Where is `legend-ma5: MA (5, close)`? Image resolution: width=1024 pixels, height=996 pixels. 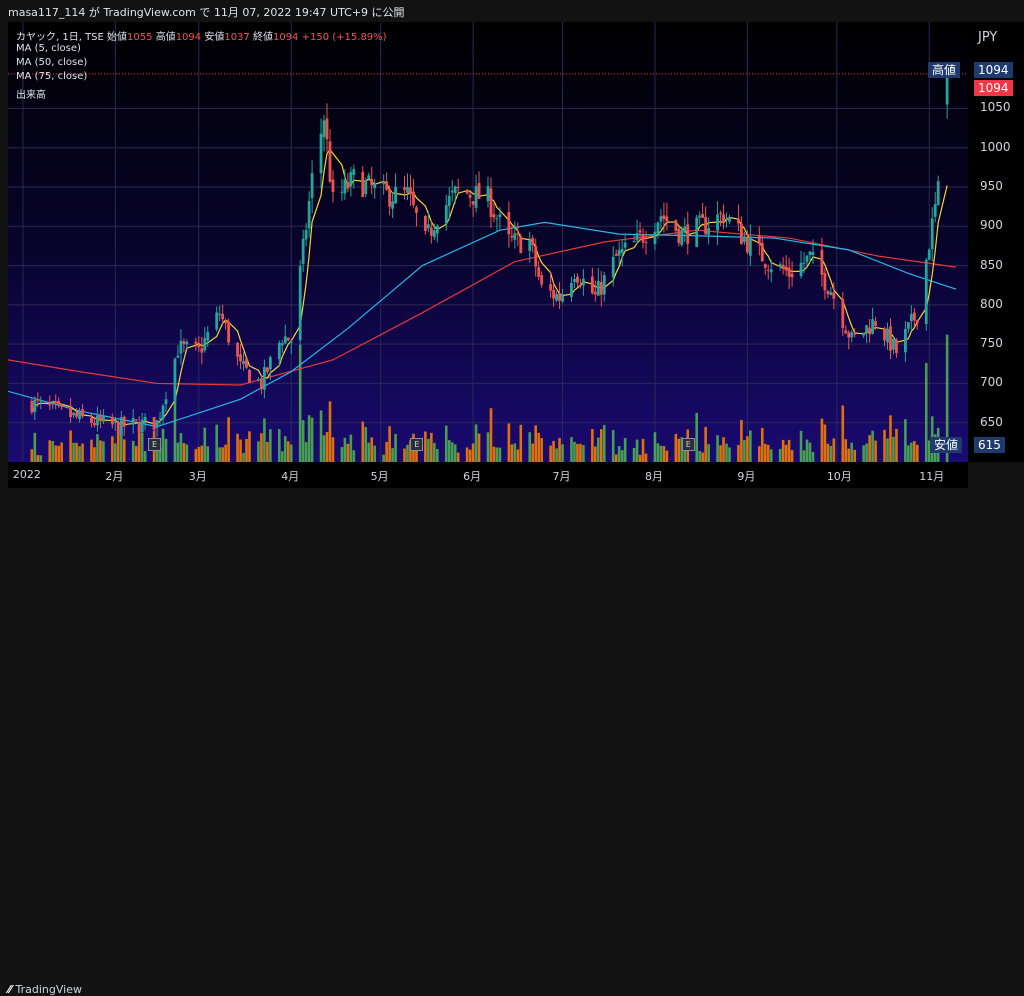
legend-ma5: MA (5, close) is located at coordinates (48, 48).